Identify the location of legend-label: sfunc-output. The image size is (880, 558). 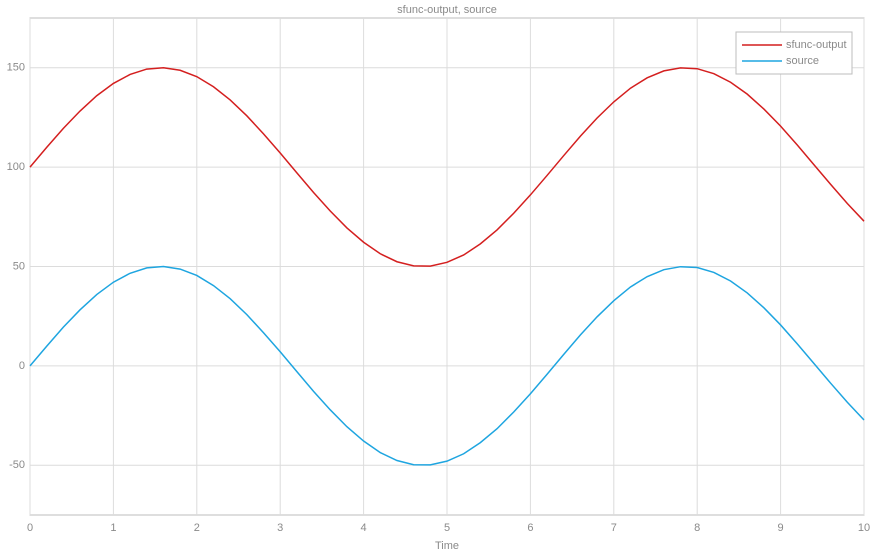
(816, 45).